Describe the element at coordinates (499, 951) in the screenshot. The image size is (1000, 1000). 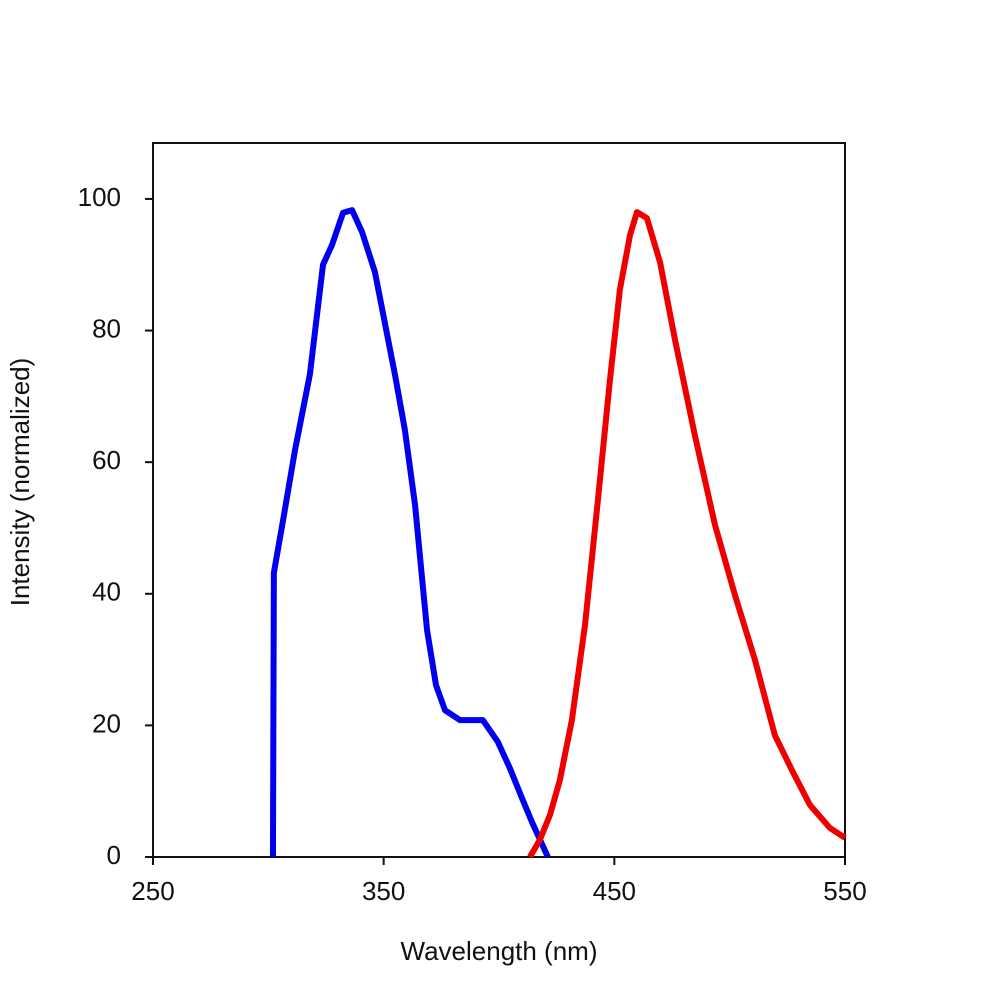
I see `x-axis-label: Wavelength (nm)` at that location.